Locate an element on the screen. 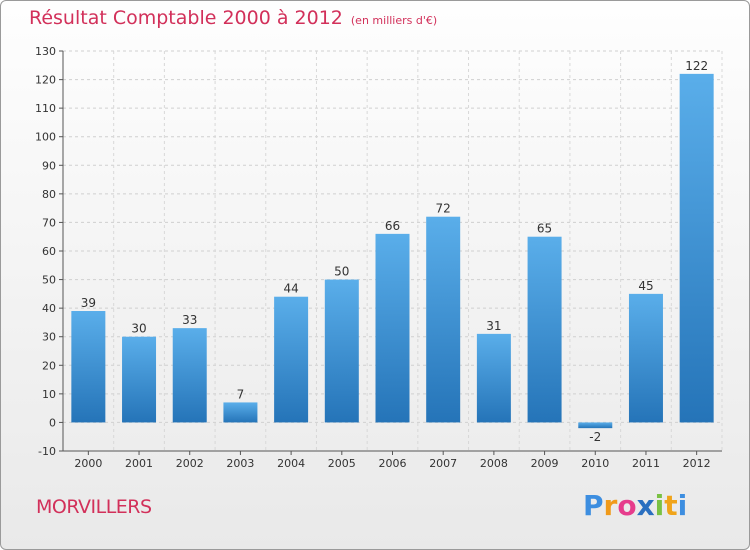 The image size is (750, 550). x-tick-label: 2006 is located at coordinates (393, 463).